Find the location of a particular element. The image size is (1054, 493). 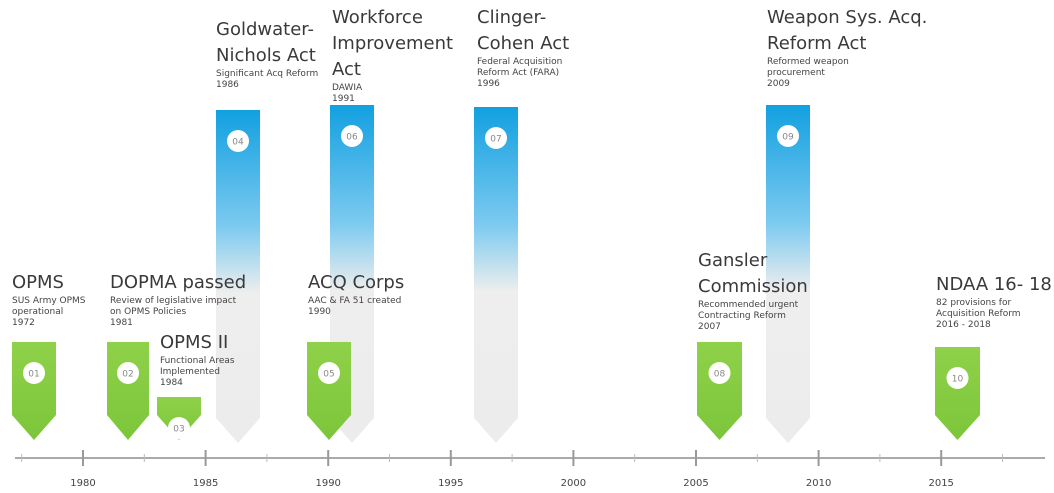

axis-label: 1990 is located at coordinates (327, 483).